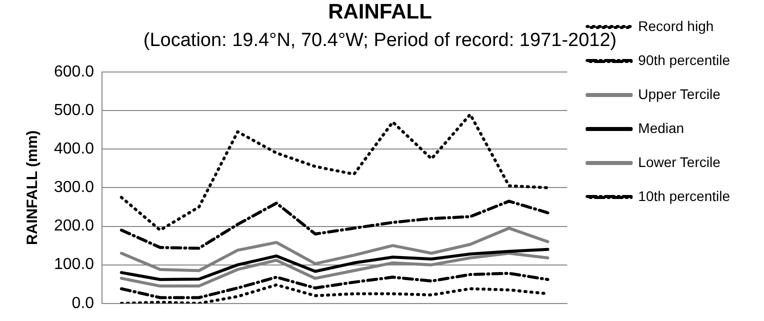 This screenshot has height=321, width=764. Describe the element at coordinates (74, 149) in the screenshot. I see `y-tick-label: 400.0` at that location.